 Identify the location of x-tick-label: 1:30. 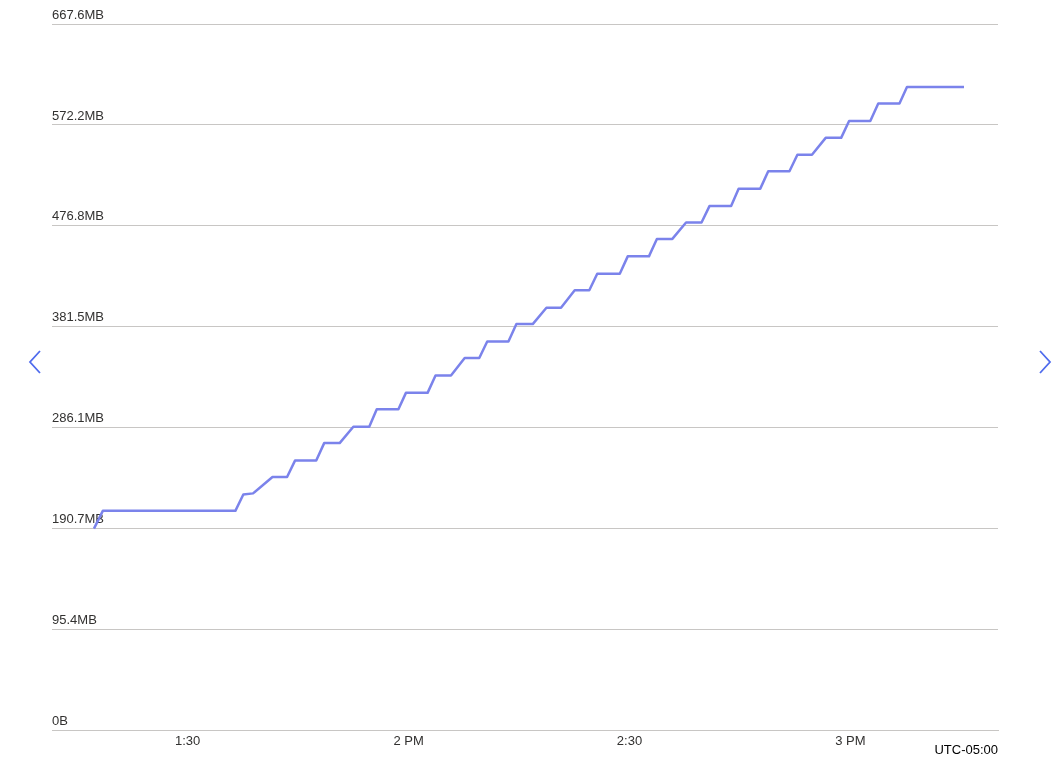
(187, 740).